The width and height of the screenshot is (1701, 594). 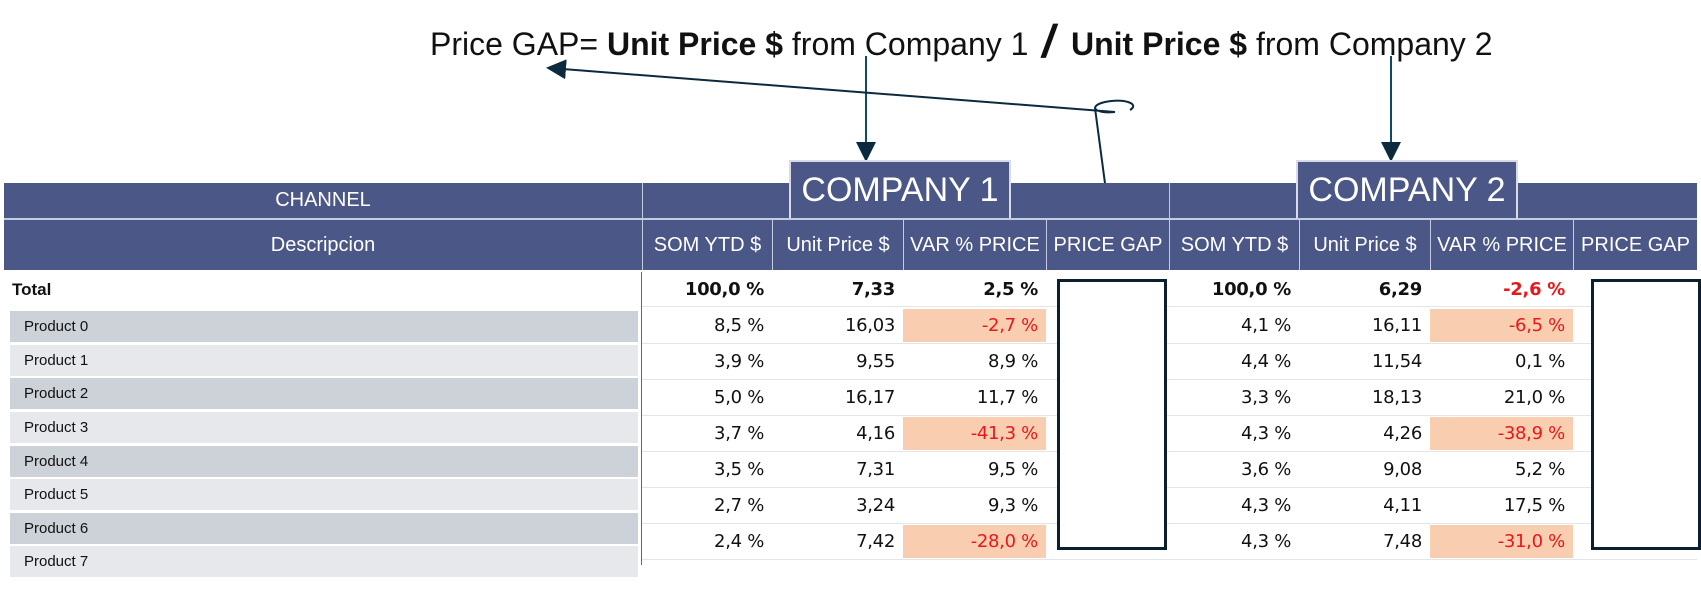 What do you see at coordinates (739, 397) in the screenshot?
I see `r2-c1-som: 5,0 %` at bounding box center [739, 397].